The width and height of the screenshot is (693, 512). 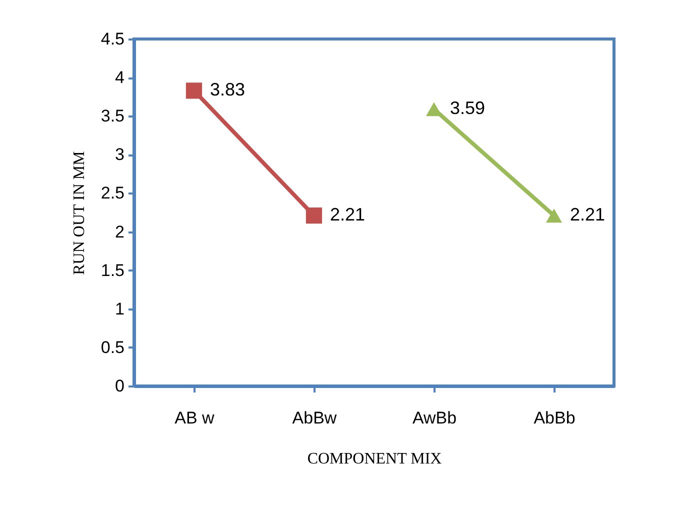 What do you see at coordinates (119, 78) in the screenshot?
I see `y-tick-label: 4` at bounding box center [119, 78].